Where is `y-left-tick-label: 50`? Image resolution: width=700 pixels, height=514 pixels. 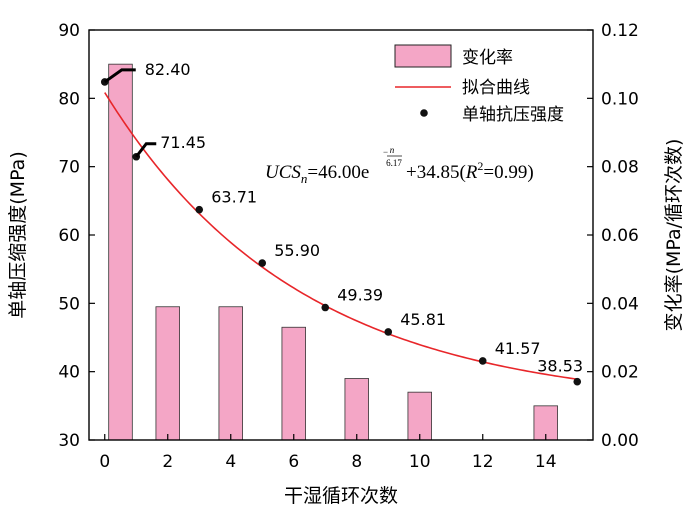 y-left-tick-label: 50 is located at coordinates (69, 304).